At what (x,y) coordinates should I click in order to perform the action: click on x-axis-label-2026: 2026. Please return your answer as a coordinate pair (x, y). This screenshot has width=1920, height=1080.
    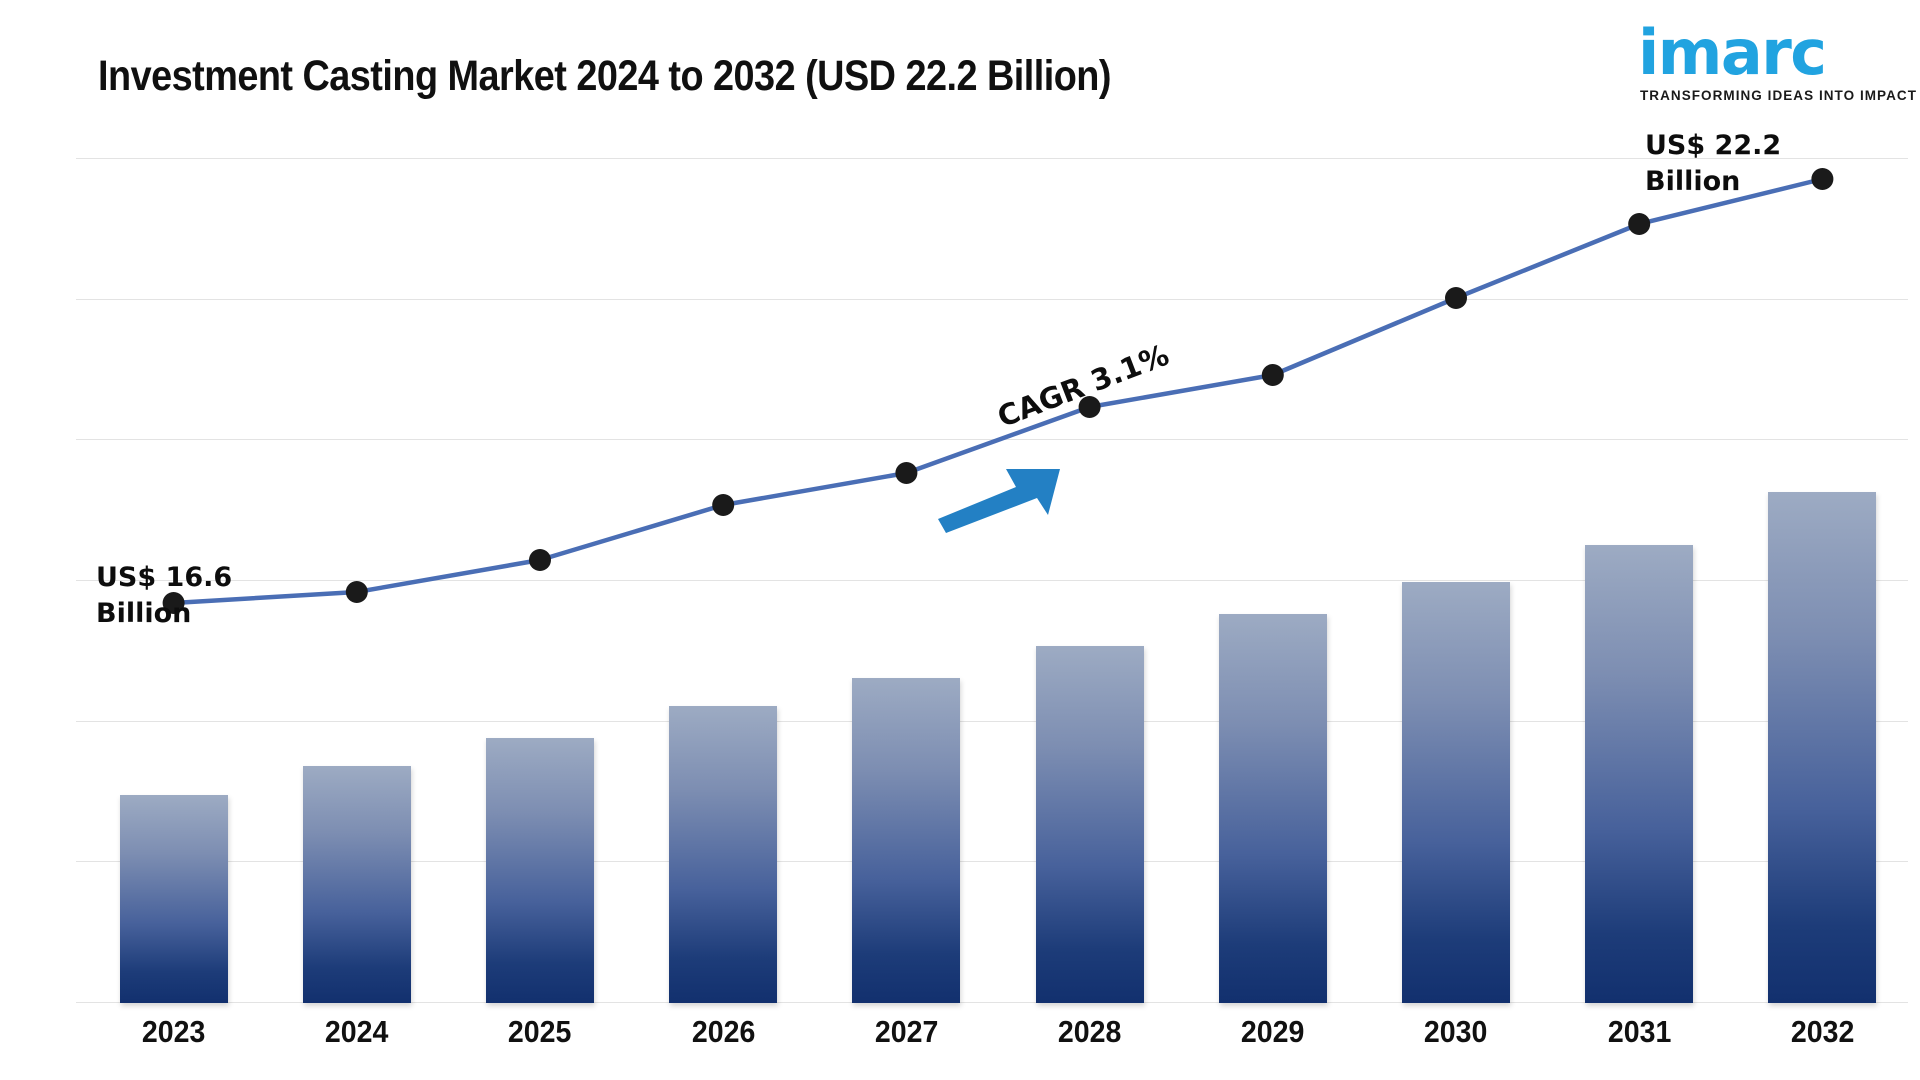
    Looking at the image, I should click on (723, 1031).